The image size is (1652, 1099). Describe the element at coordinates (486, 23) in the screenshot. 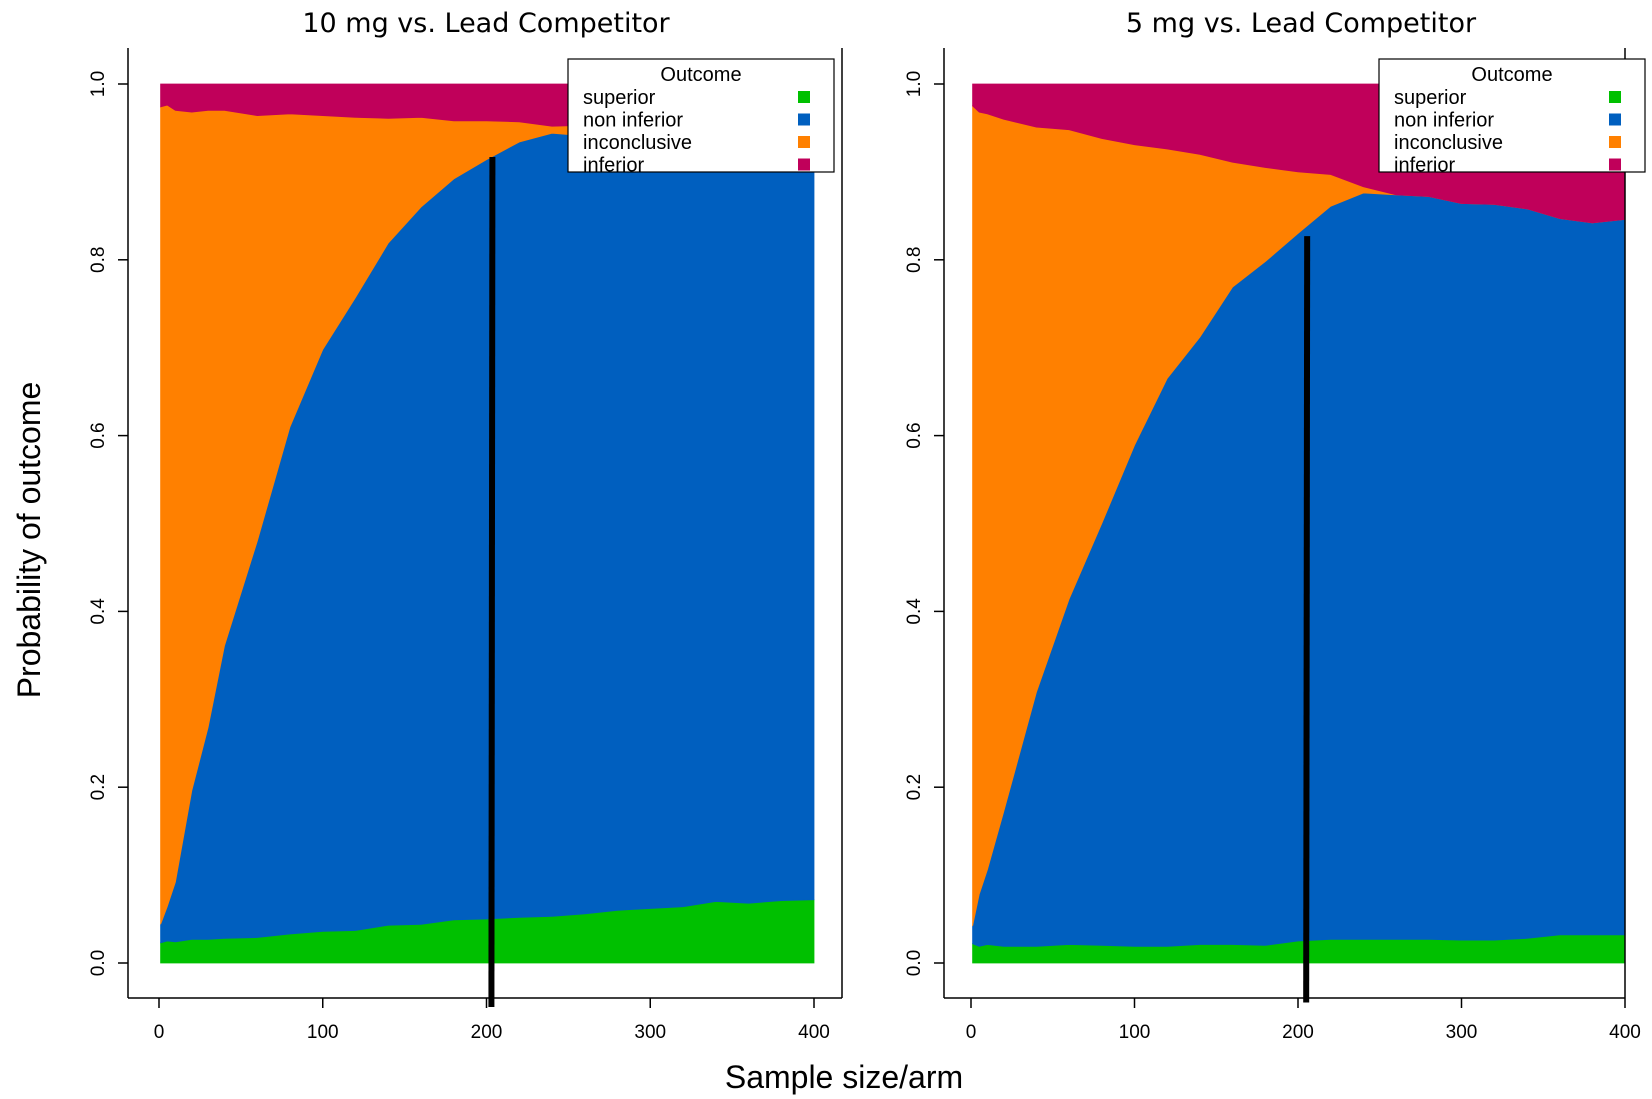

I see `chart-title: 10 mg vs. Lead Competitor` at that location.